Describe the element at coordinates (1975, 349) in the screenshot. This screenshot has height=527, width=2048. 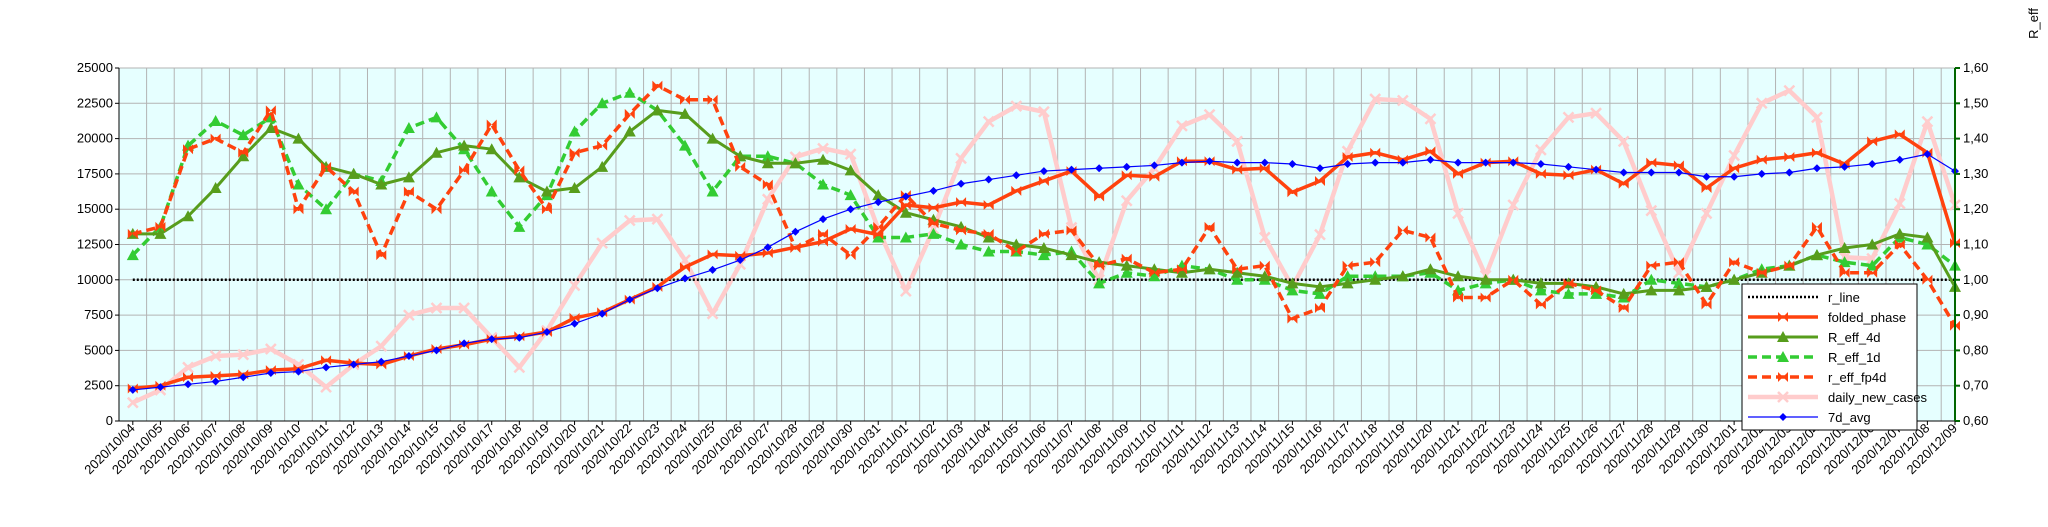
I see `right-tick-label: 0,80` at that location.